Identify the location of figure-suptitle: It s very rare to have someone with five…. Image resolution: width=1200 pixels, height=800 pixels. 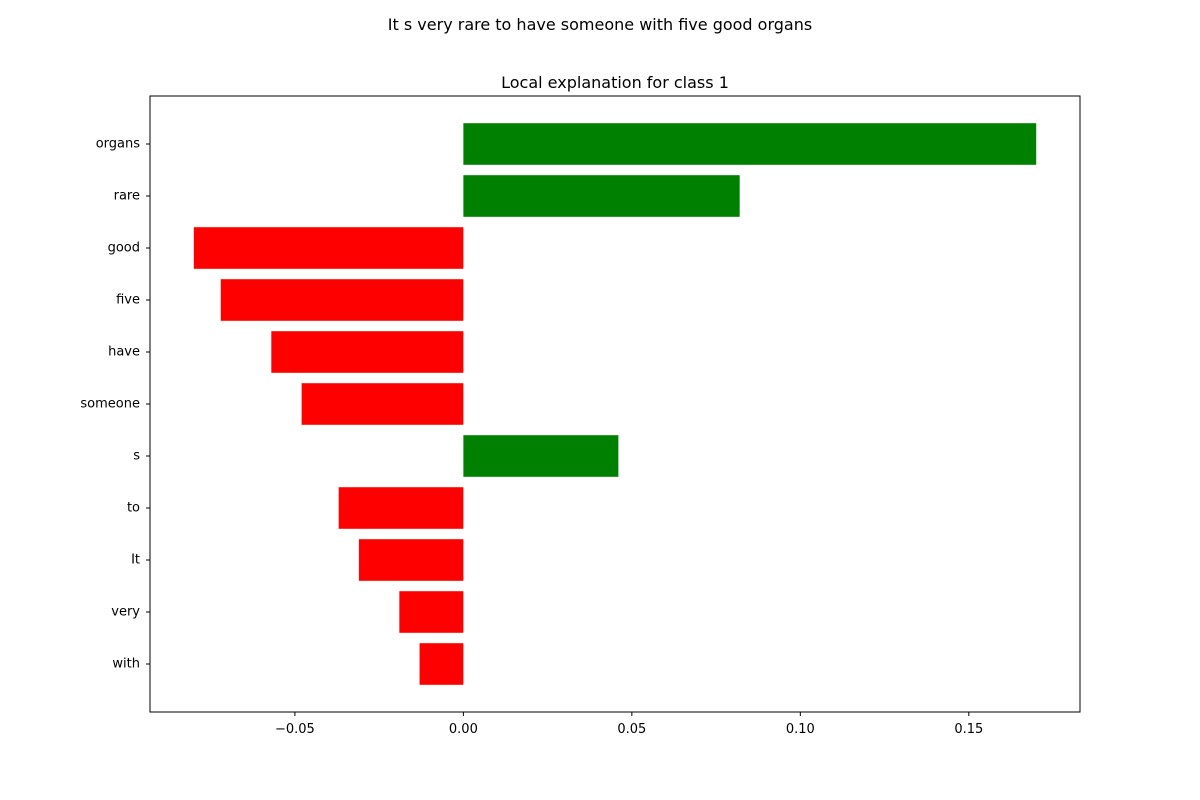
(600, 24).